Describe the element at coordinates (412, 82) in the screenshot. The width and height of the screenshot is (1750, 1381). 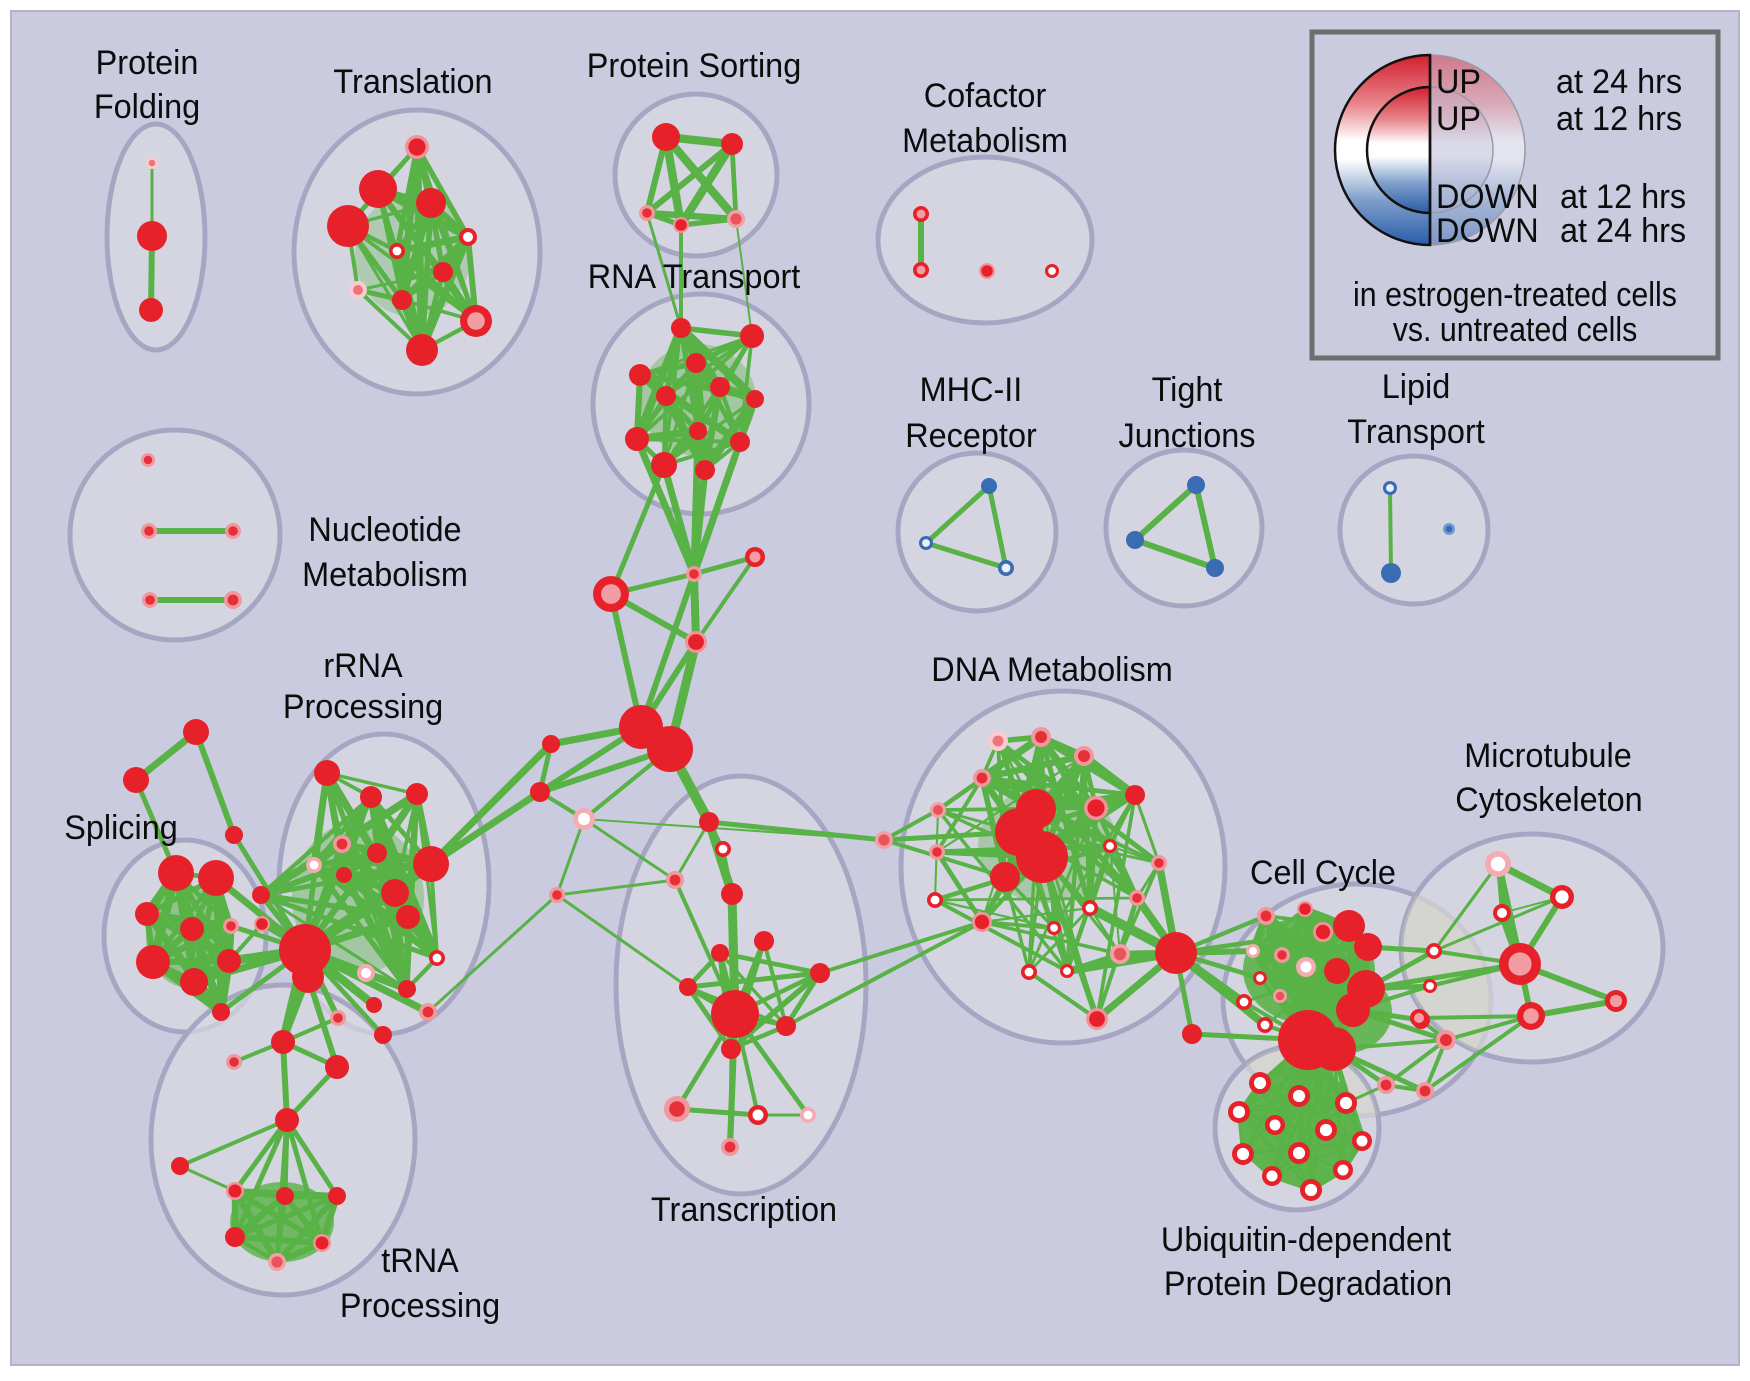
I see `svg-text: Translation` at that location.